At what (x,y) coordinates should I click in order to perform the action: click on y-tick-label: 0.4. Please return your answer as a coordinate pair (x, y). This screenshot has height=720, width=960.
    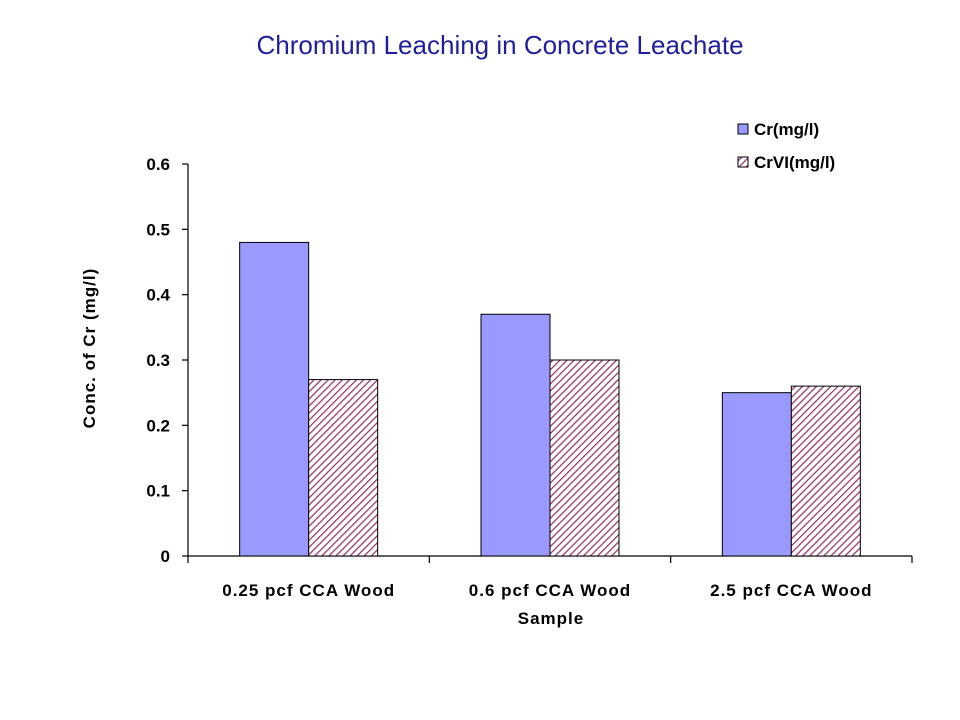
    Looking at the image, I should click on (158, 295).